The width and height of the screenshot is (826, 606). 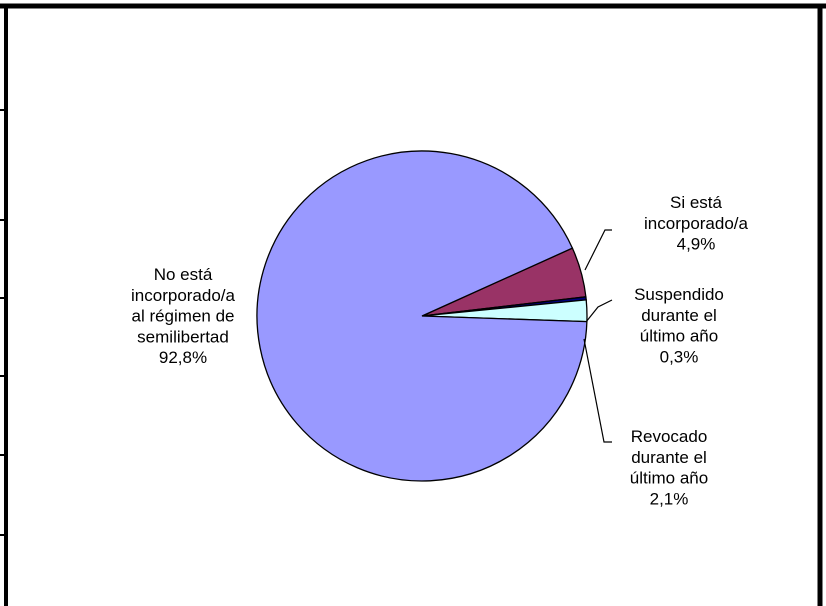 I want to click on slice-label-line: 2,1%, so click(x=669, y=498).